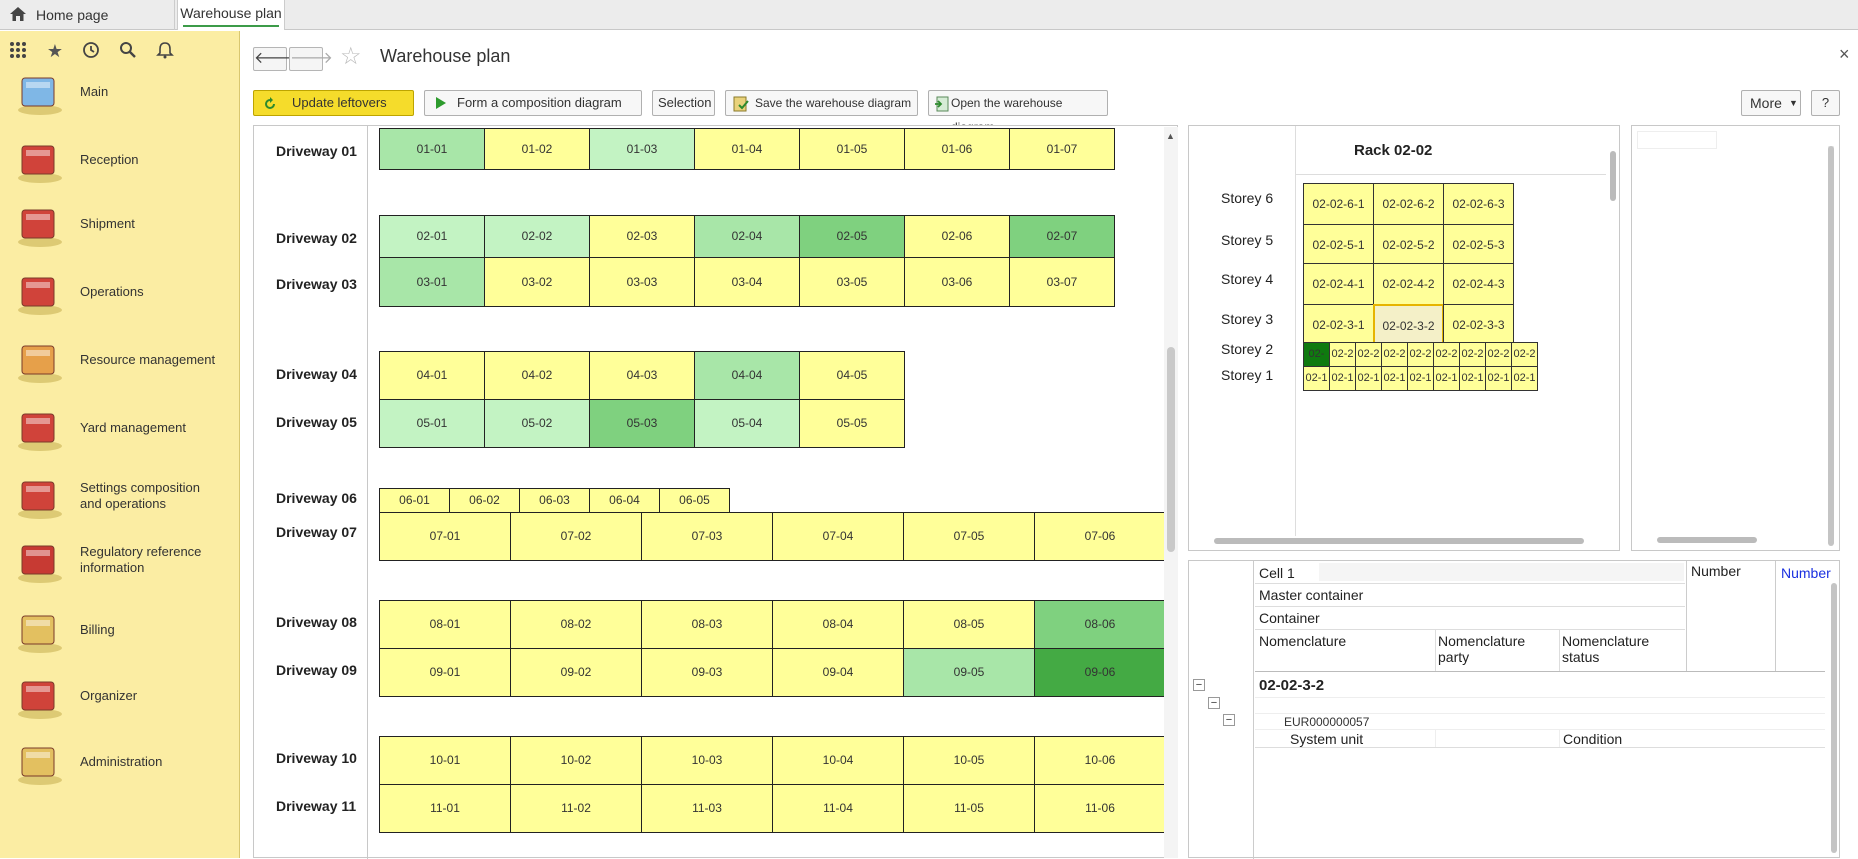  I want to click on warehouse-cell: 10-01, so click(445, 760).